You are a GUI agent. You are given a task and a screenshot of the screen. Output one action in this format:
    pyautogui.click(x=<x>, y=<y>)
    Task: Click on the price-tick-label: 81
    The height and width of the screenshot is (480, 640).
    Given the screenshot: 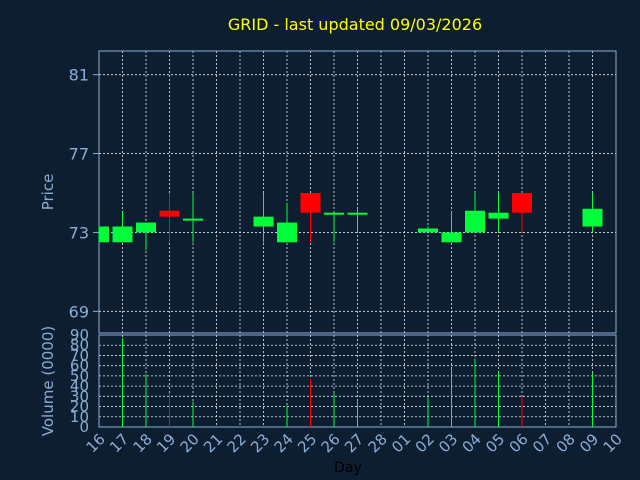 What is the action you would take?
    pyautogui.click(x=79, y=75)
    